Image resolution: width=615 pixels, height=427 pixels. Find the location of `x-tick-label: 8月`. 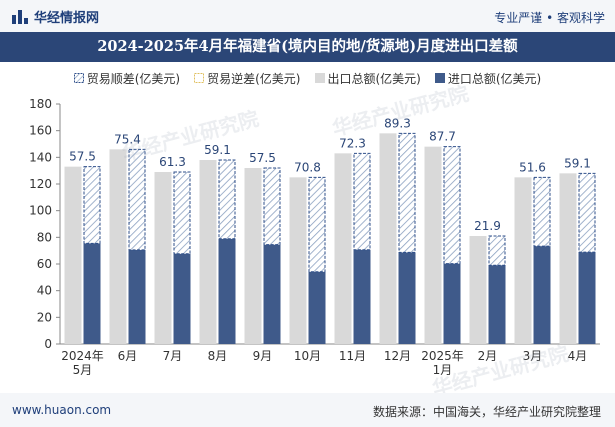

x-tick-label: 8月 is located at coordinates (218, 356).